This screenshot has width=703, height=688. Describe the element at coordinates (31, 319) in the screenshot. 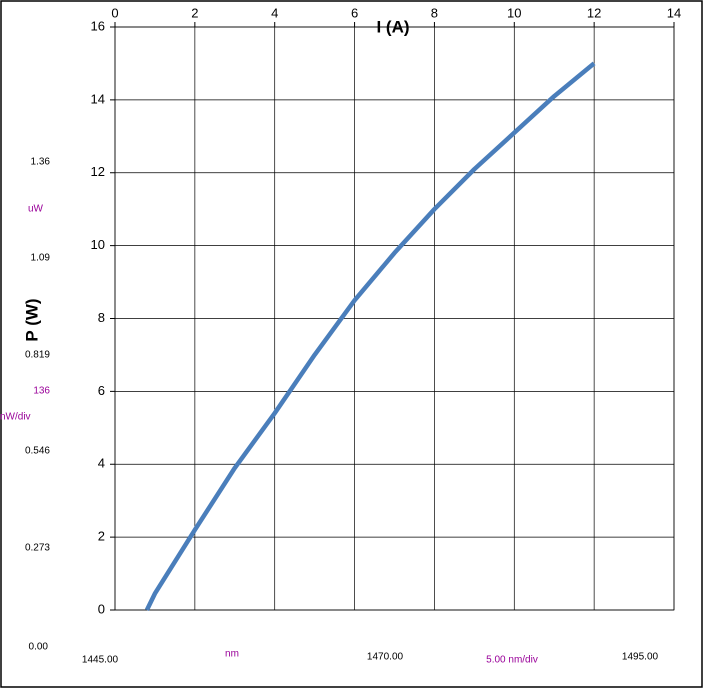

I see `y-axis-title: P (W)` at that location.